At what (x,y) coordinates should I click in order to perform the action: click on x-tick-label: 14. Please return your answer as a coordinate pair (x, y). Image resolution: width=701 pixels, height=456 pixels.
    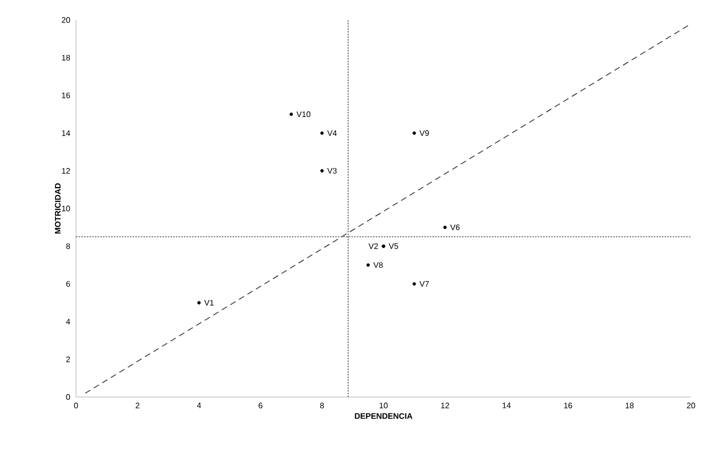
    Looking at the image, I should click on (506, 405).